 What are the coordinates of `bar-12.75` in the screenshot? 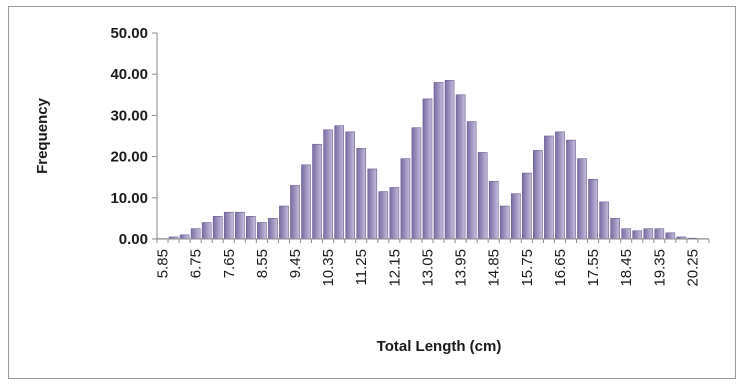 It's located at (416, 183).